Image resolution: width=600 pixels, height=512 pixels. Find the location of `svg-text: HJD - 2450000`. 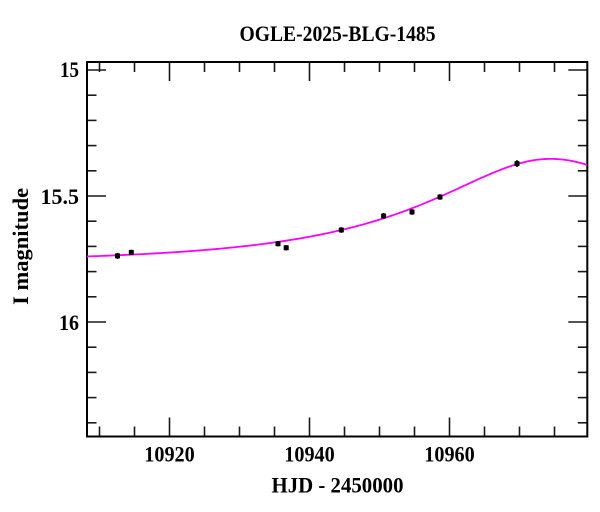

svg-text: HJD - 2450000 is located at coordinates (338, 485).